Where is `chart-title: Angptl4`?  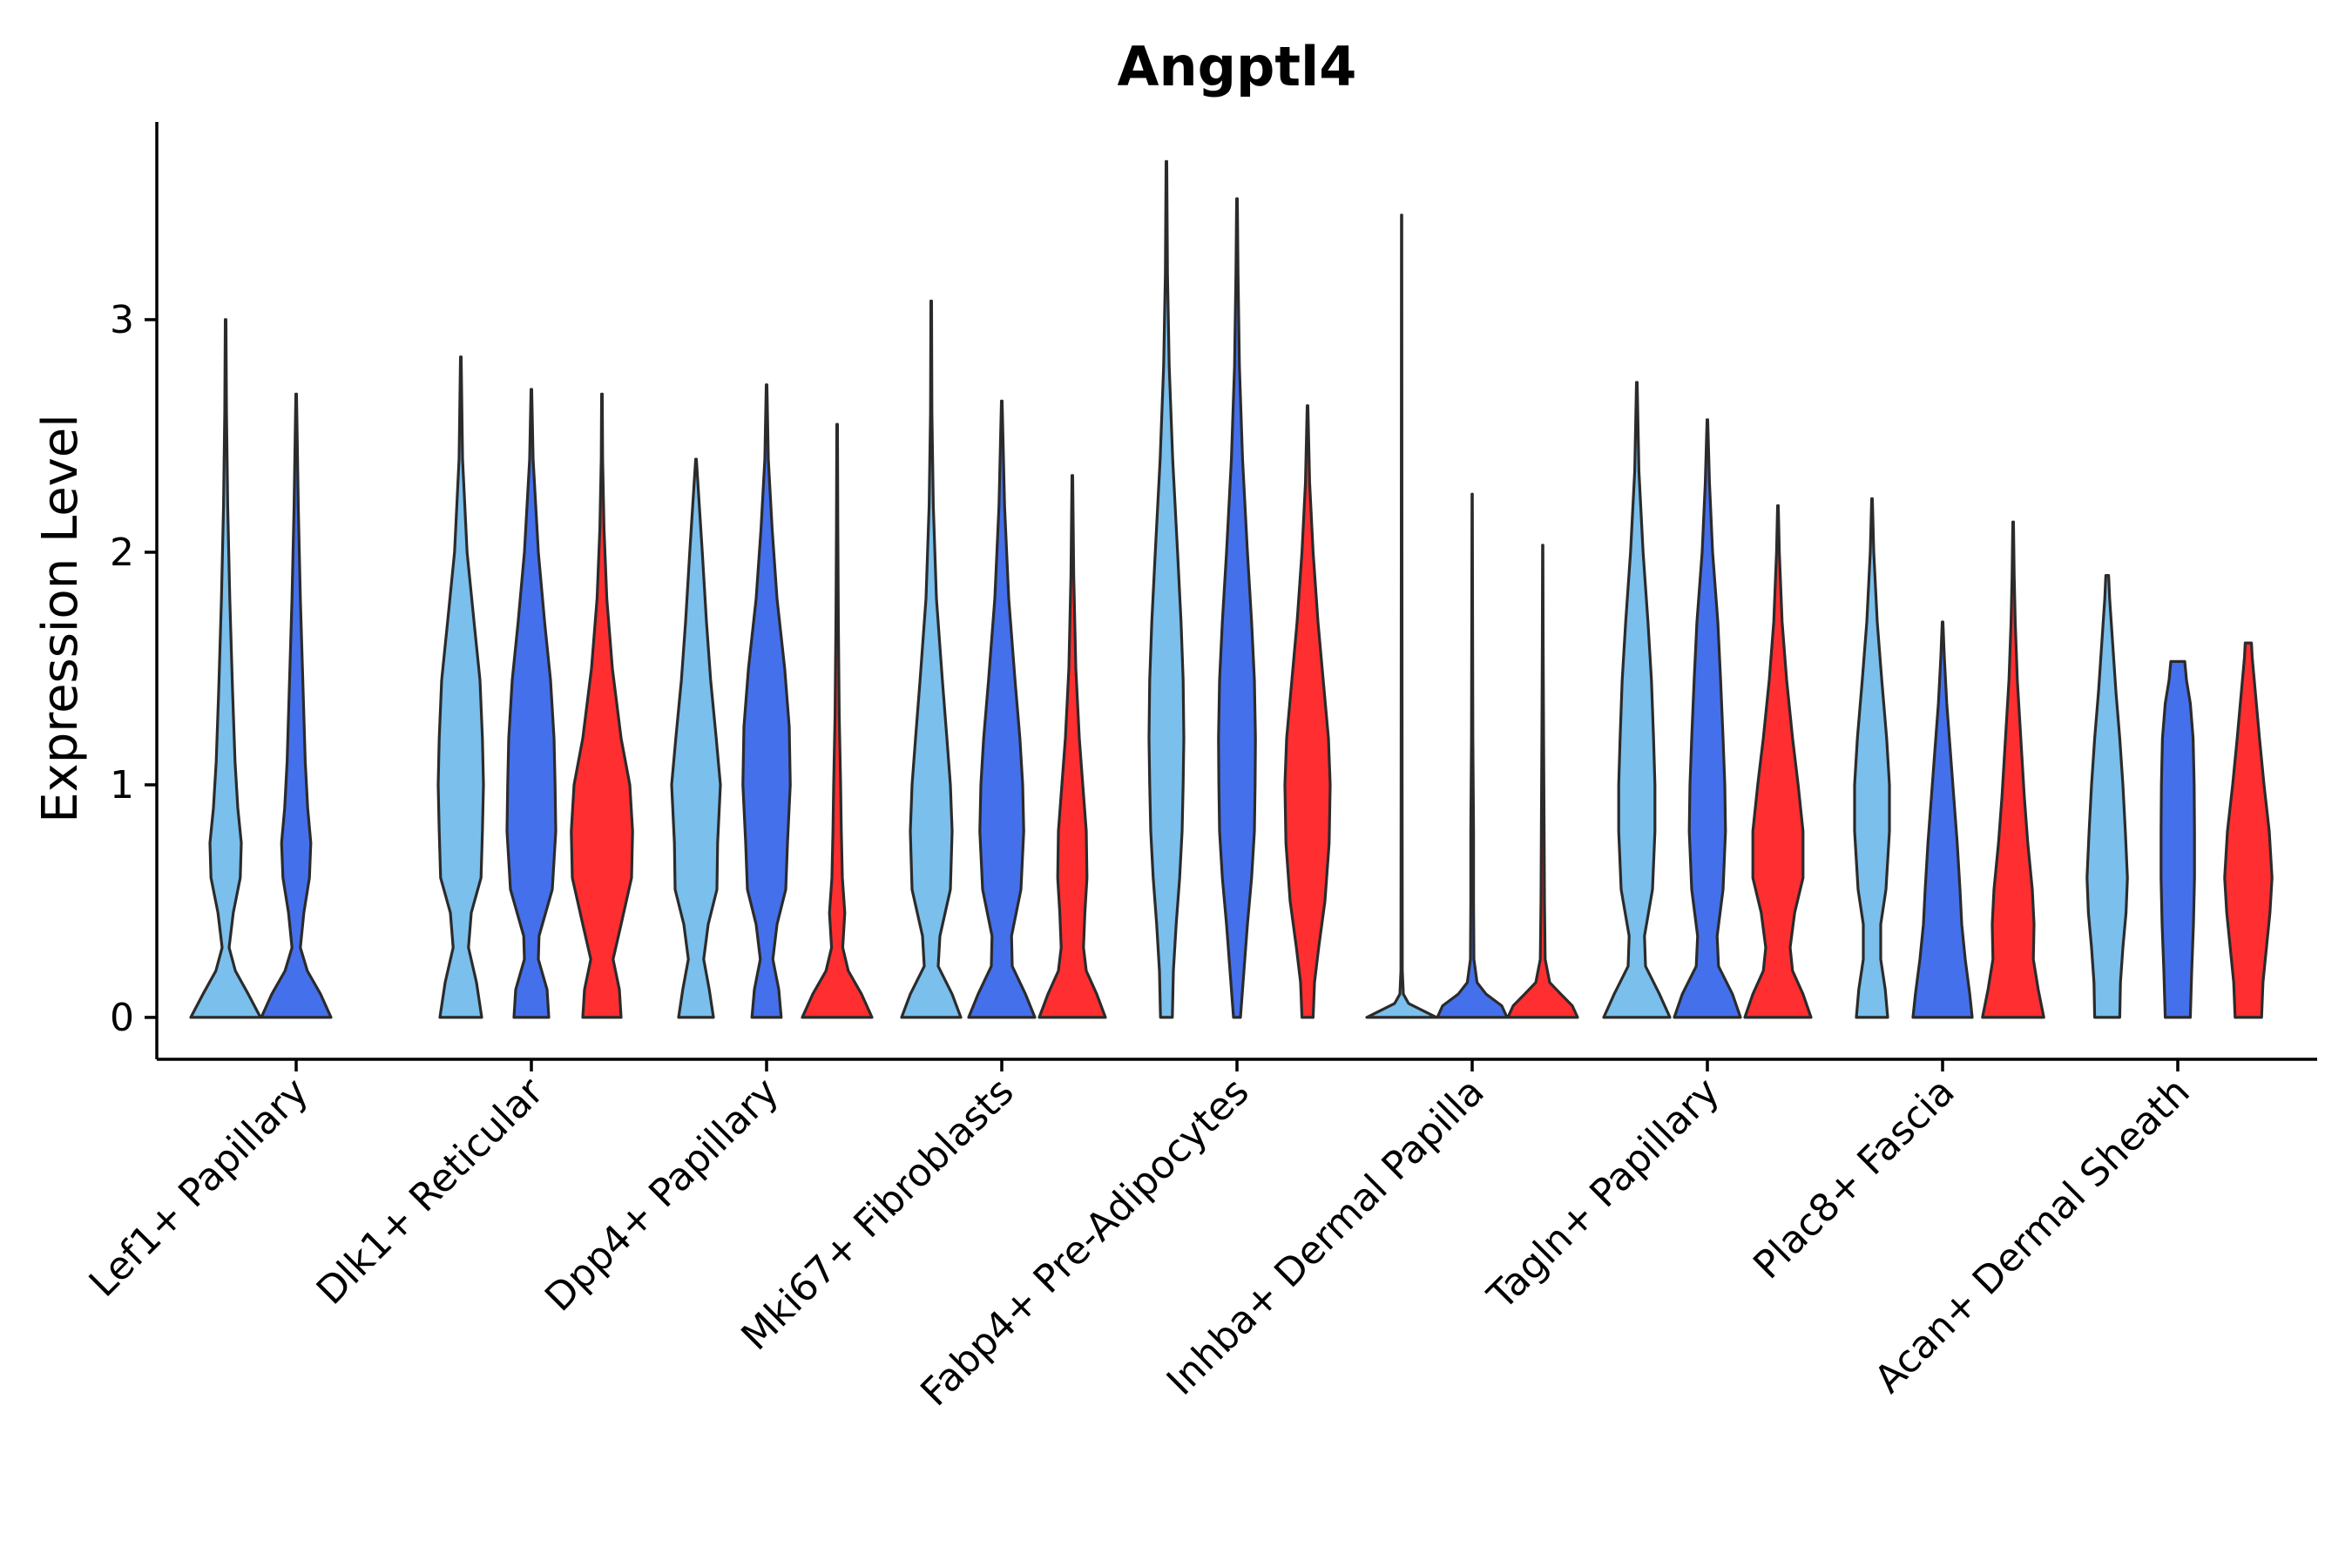 chart-title: Angptl4 is located at coordinates (1237, 66).